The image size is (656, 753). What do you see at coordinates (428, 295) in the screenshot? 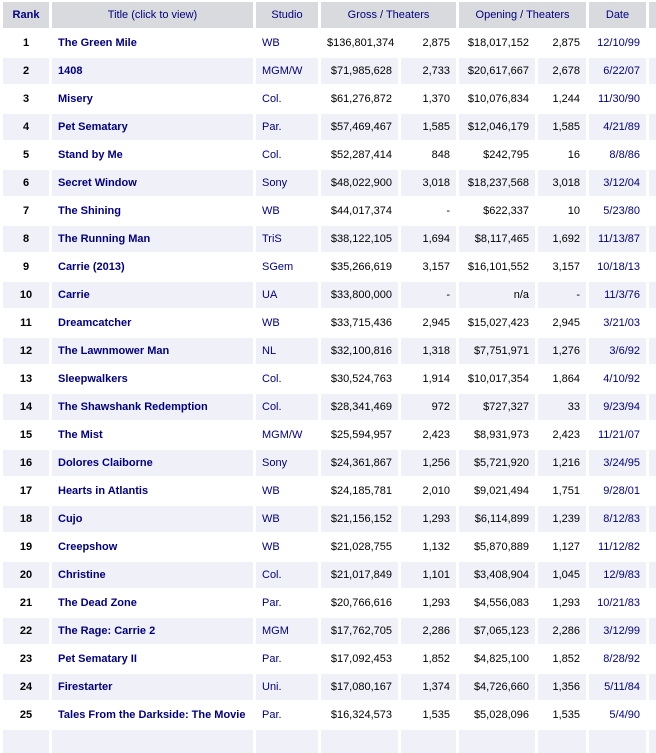
I see `theaters-value: -` at bounding box center [428, 295].